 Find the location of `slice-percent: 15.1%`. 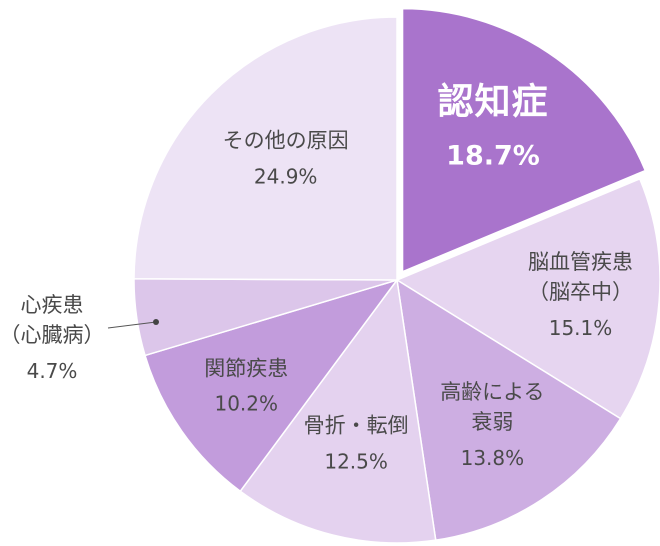

slice-percent: 15.1% is located at coordinates (580, 327).